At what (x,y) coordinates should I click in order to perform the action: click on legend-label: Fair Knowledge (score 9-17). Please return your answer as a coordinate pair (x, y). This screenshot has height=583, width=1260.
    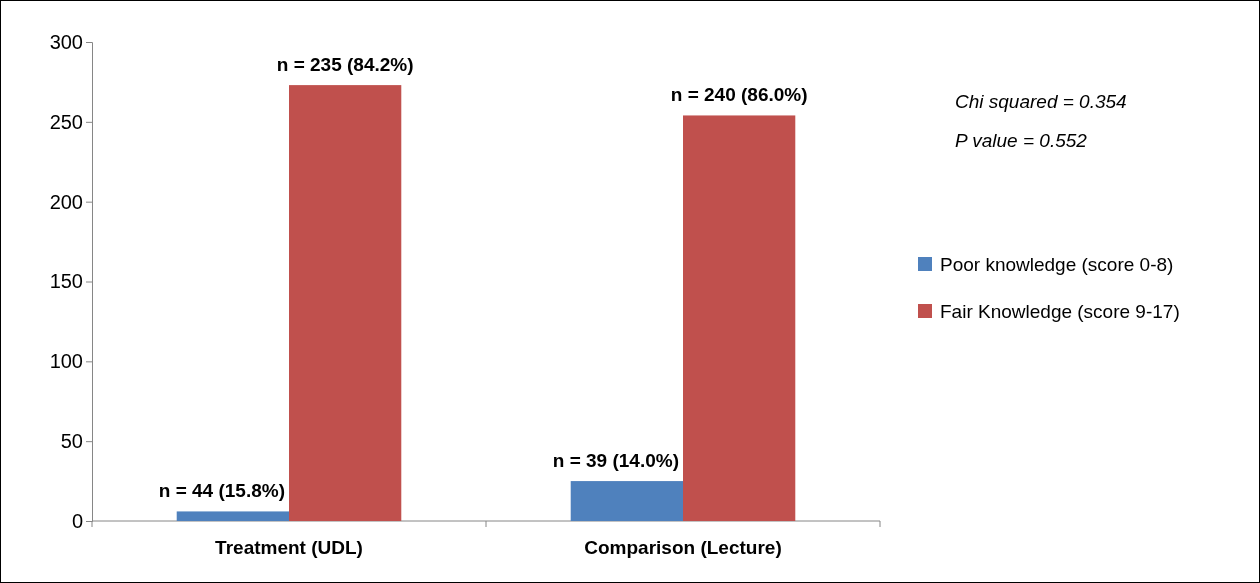
    Looking at the image, I should click on (1060, 311).